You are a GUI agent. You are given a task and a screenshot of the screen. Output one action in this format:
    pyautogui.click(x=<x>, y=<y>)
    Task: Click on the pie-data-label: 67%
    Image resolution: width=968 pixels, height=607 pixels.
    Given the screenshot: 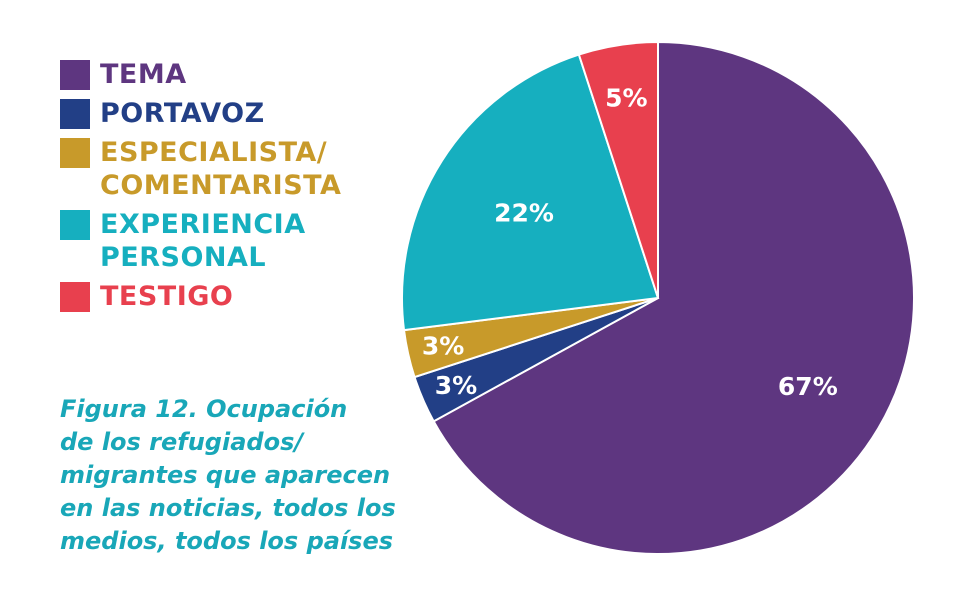 What is the action you would take?
    pyautogui.click(x=808, y=386)
    